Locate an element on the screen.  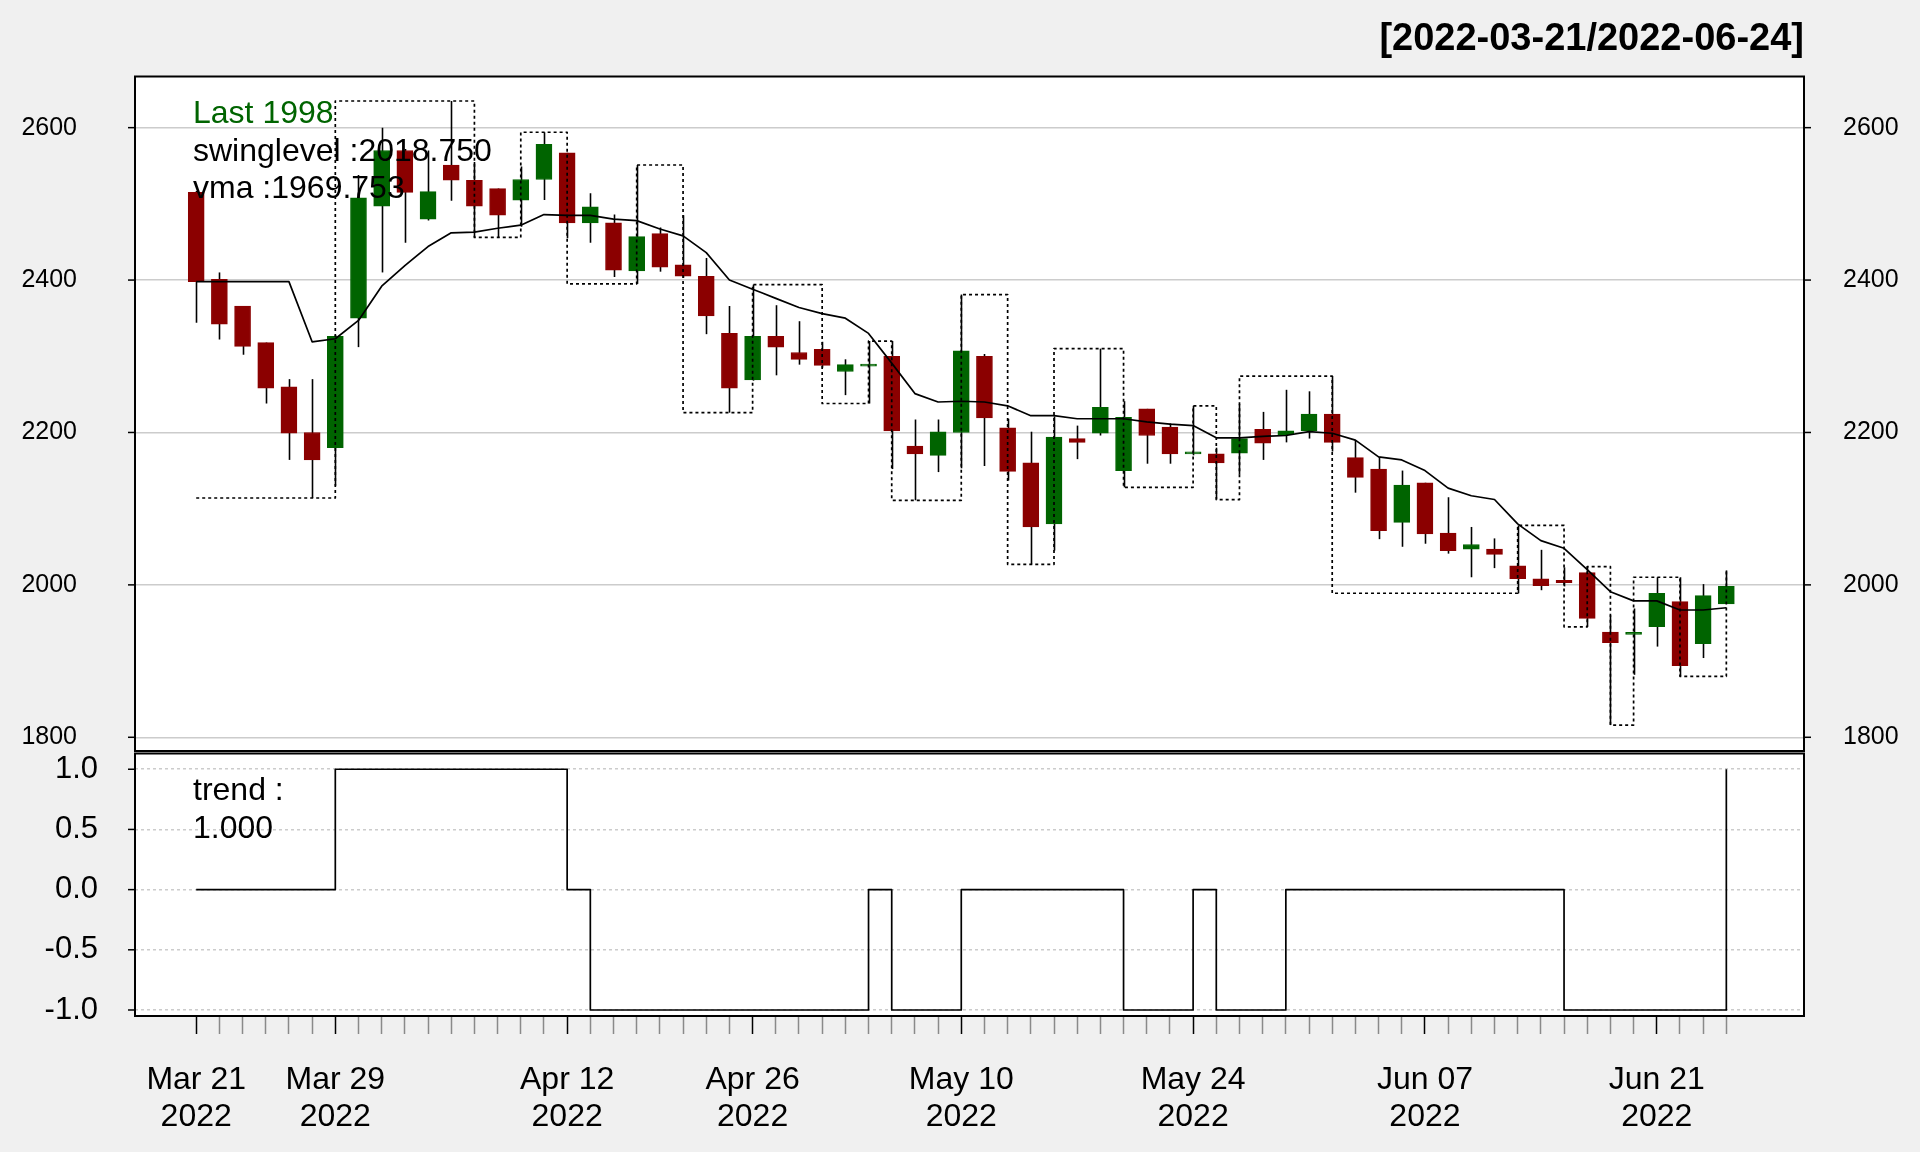
y-tick-label: -1.0 is located at coordinates (71, 1008).